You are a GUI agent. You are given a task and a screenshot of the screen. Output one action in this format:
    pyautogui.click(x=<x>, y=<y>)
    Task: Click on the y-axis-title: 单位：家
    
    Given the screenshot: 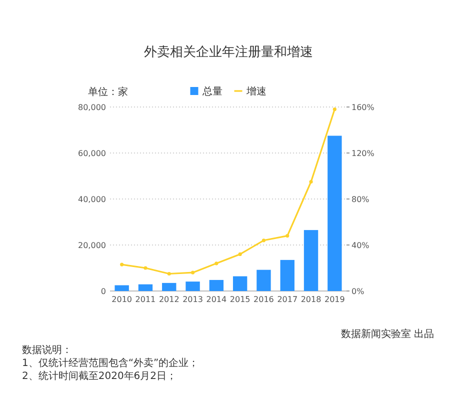 What is the action you would take?
    pyautogui.click(x=108, y=92)
    